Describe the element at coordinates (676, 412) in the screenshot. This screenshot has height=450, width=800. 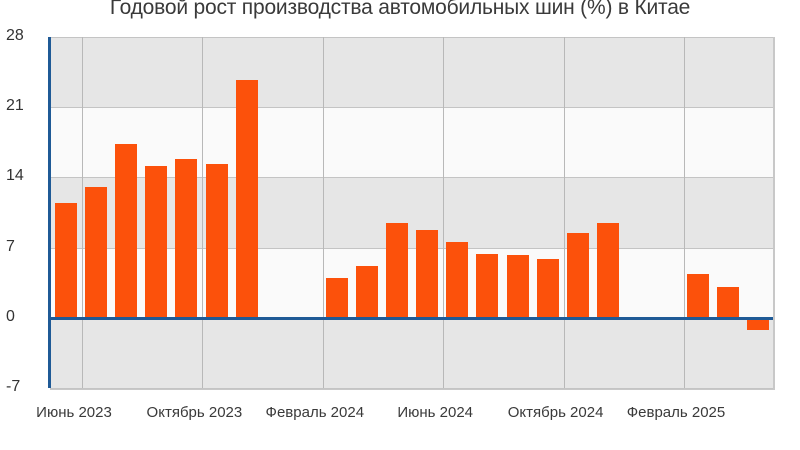
I see `x-tick-label: Февраль 2025` at that location.